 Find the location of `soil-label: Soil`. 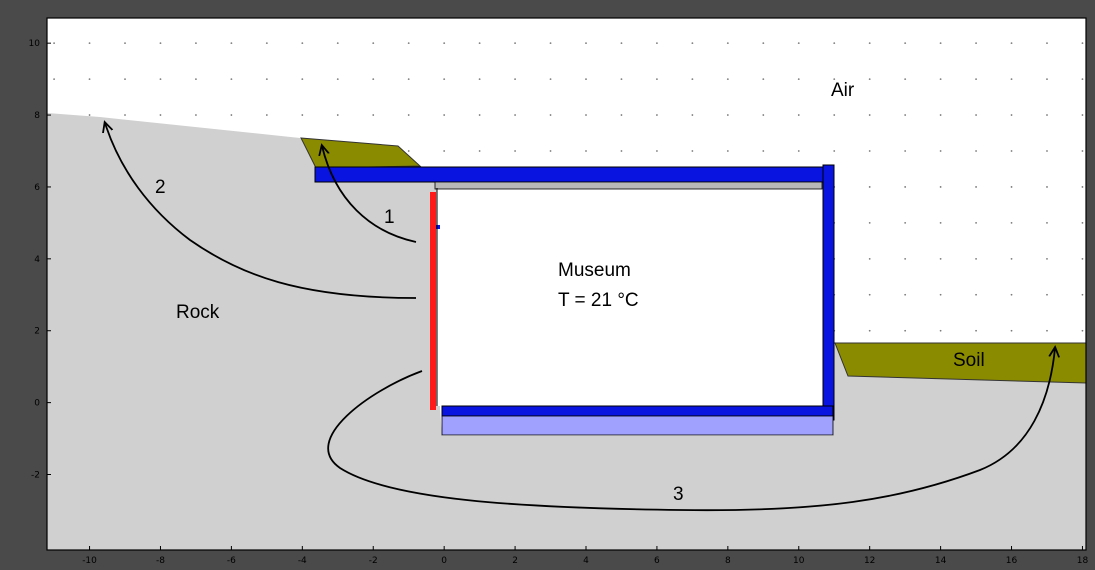

soil-label: Soil is located at coordinates (969, 360).